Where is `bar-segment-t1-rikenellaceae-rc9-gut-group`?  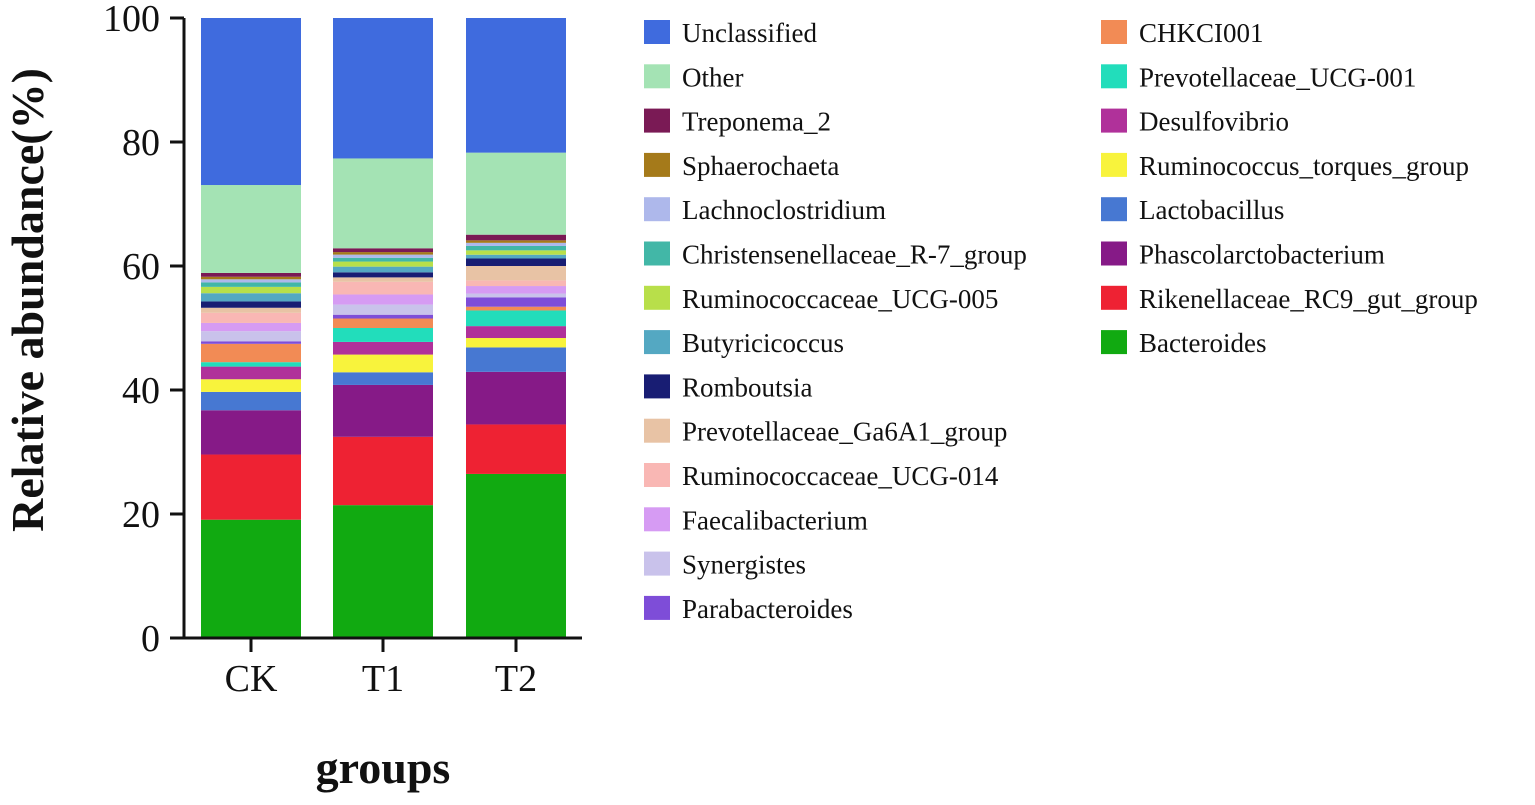 bar-segment-t1-rikenellaceae-rc9-gut-group is located at coordinates (383, 471).